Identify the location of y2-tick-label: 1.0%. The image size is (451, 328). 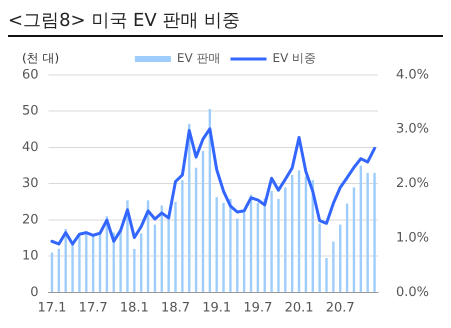
(413, 238).